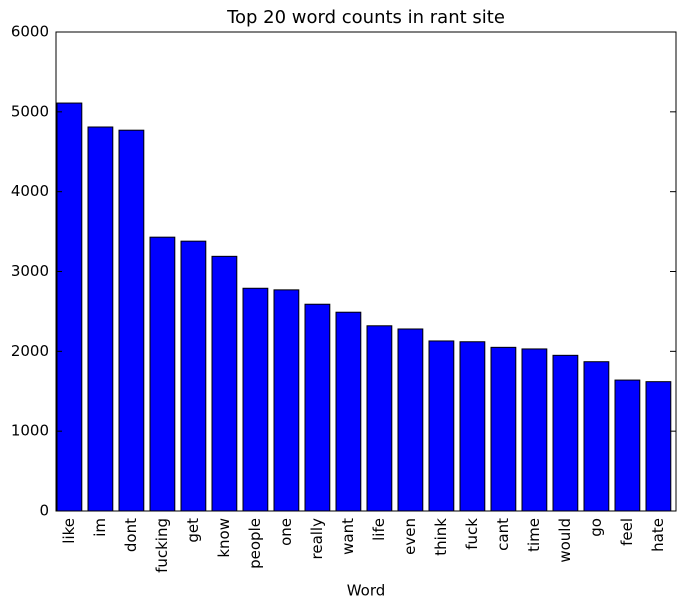 The width and height of the screenshot is (686, 611). Describe the element at coordinates (69, 531) in the screenshot. I see `x-tick-label: like` at that location.